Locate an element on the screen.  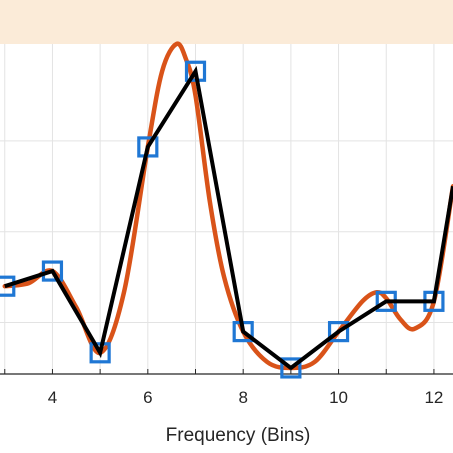
x-tick-label: 10 is located at coordinates (338, 397).